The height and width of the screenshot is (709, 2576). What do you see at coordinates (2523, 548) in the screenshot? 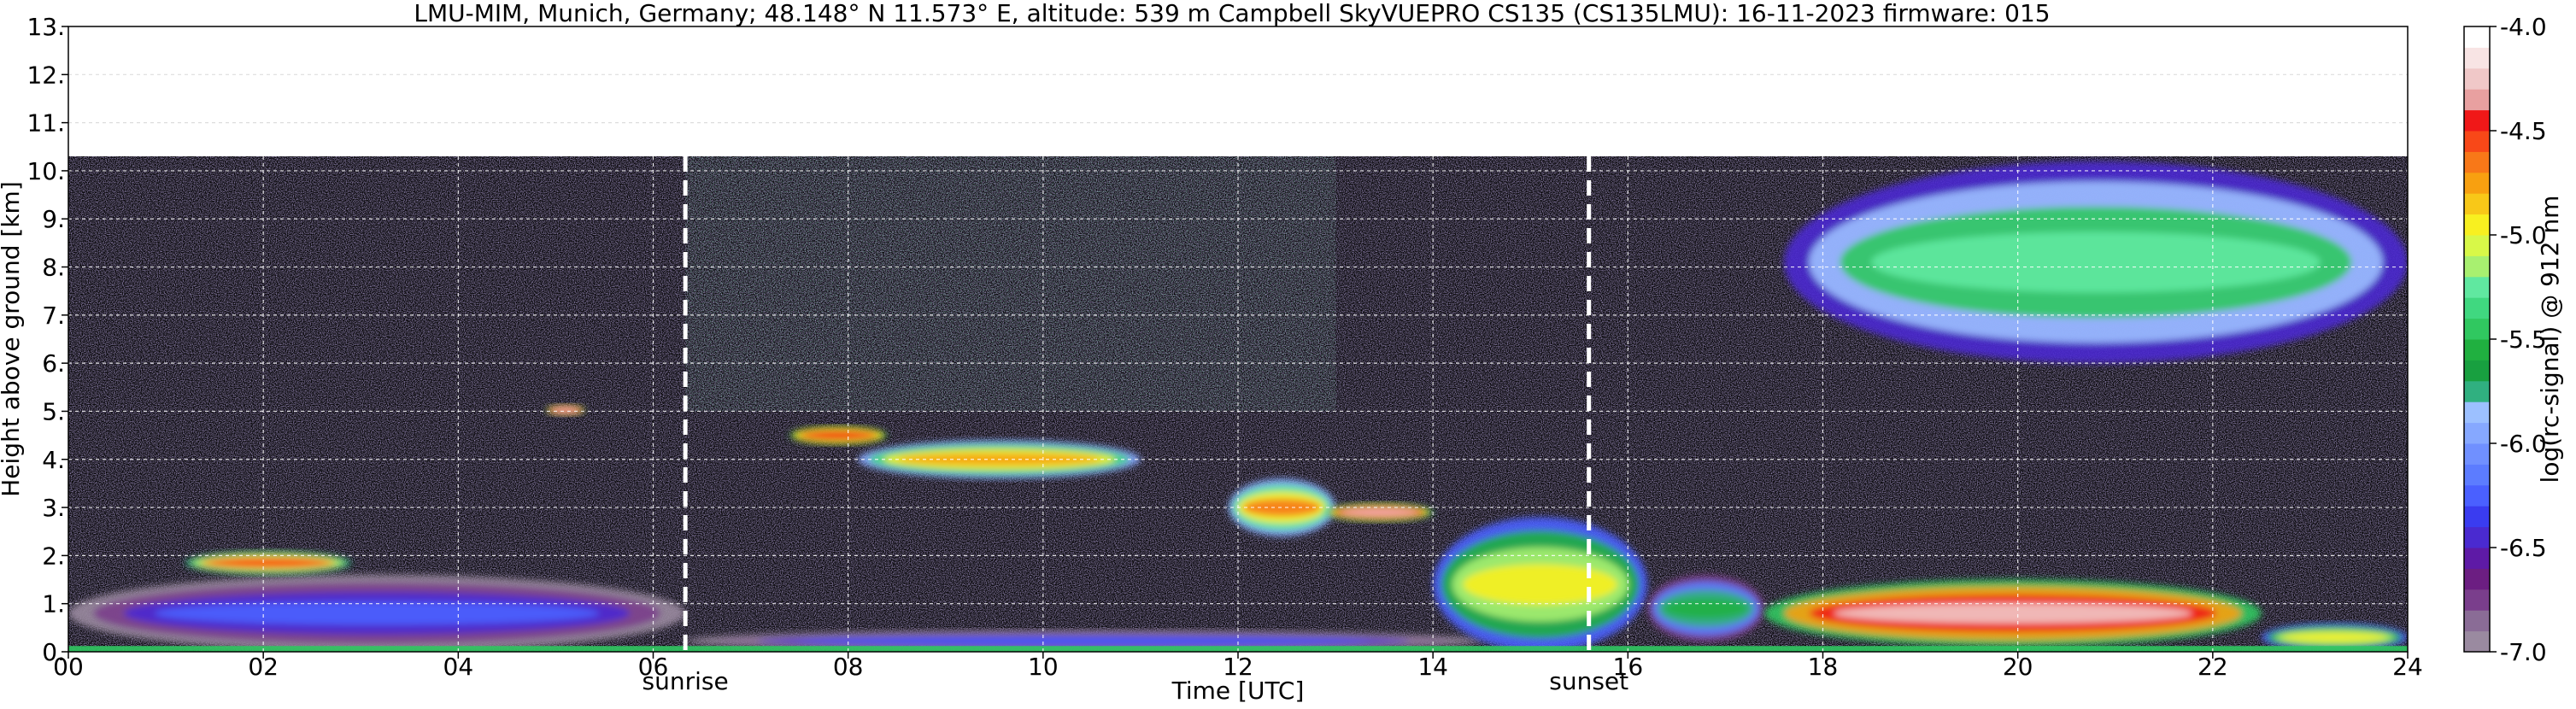
I see `colorbar-tick-label: -6.5` at bounding box center [2523, 548].